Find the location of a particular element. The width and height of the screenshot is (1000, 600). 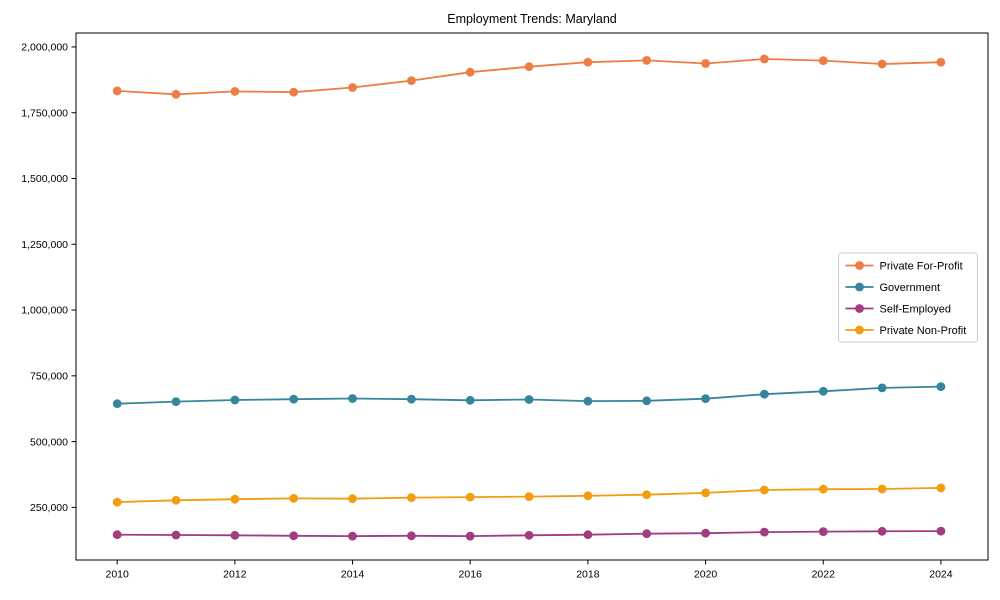

x-tick-label: 2020 is located at coordinates (706, 575).